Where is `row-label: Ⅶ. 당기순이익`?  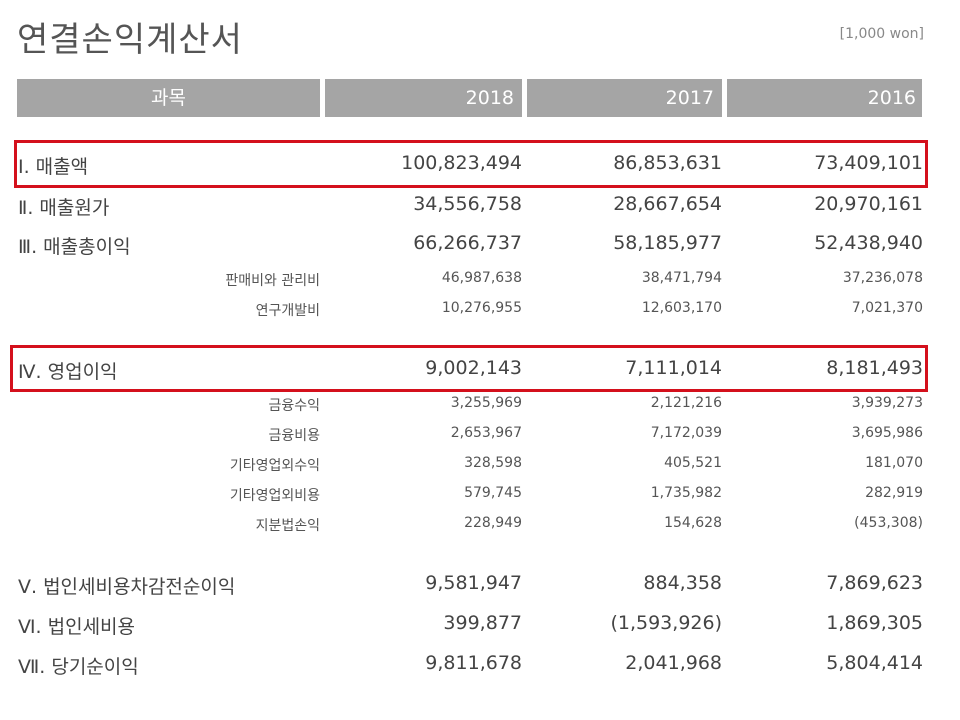
row-label: Ⅶ. 당기순이익 is located at coordinates (78, 667).